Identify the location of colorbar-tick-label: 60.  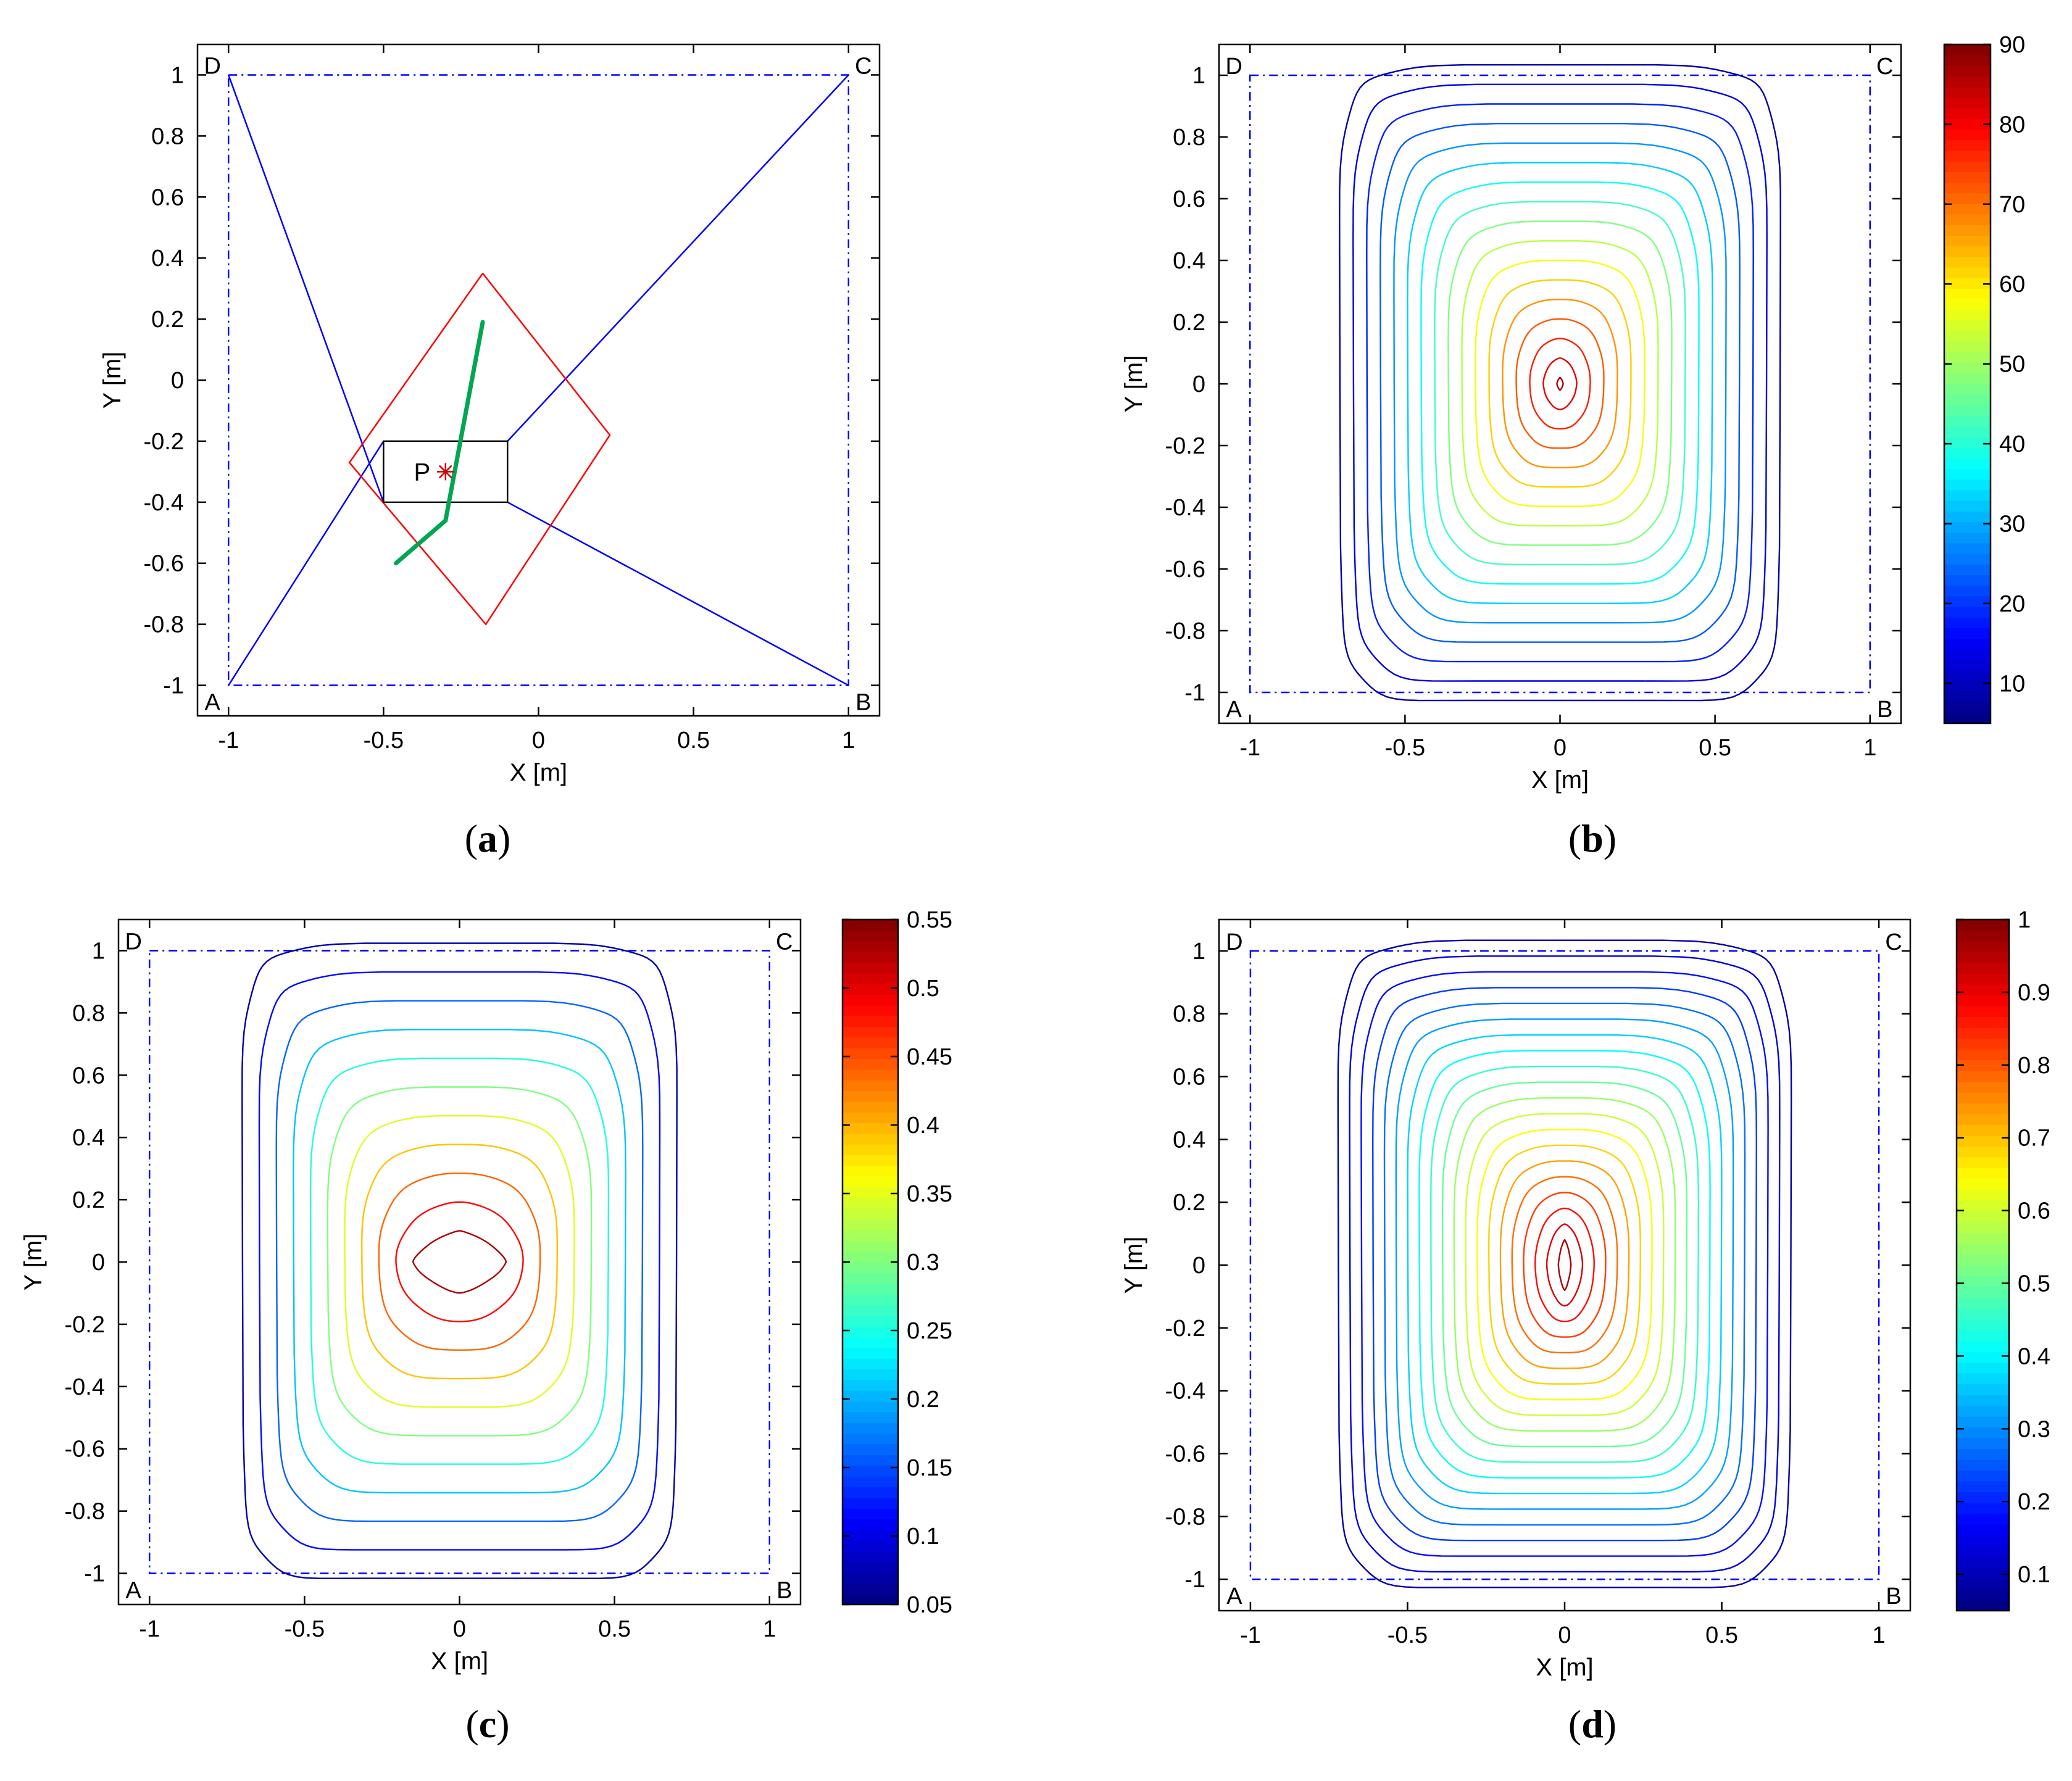
(2012, 284).